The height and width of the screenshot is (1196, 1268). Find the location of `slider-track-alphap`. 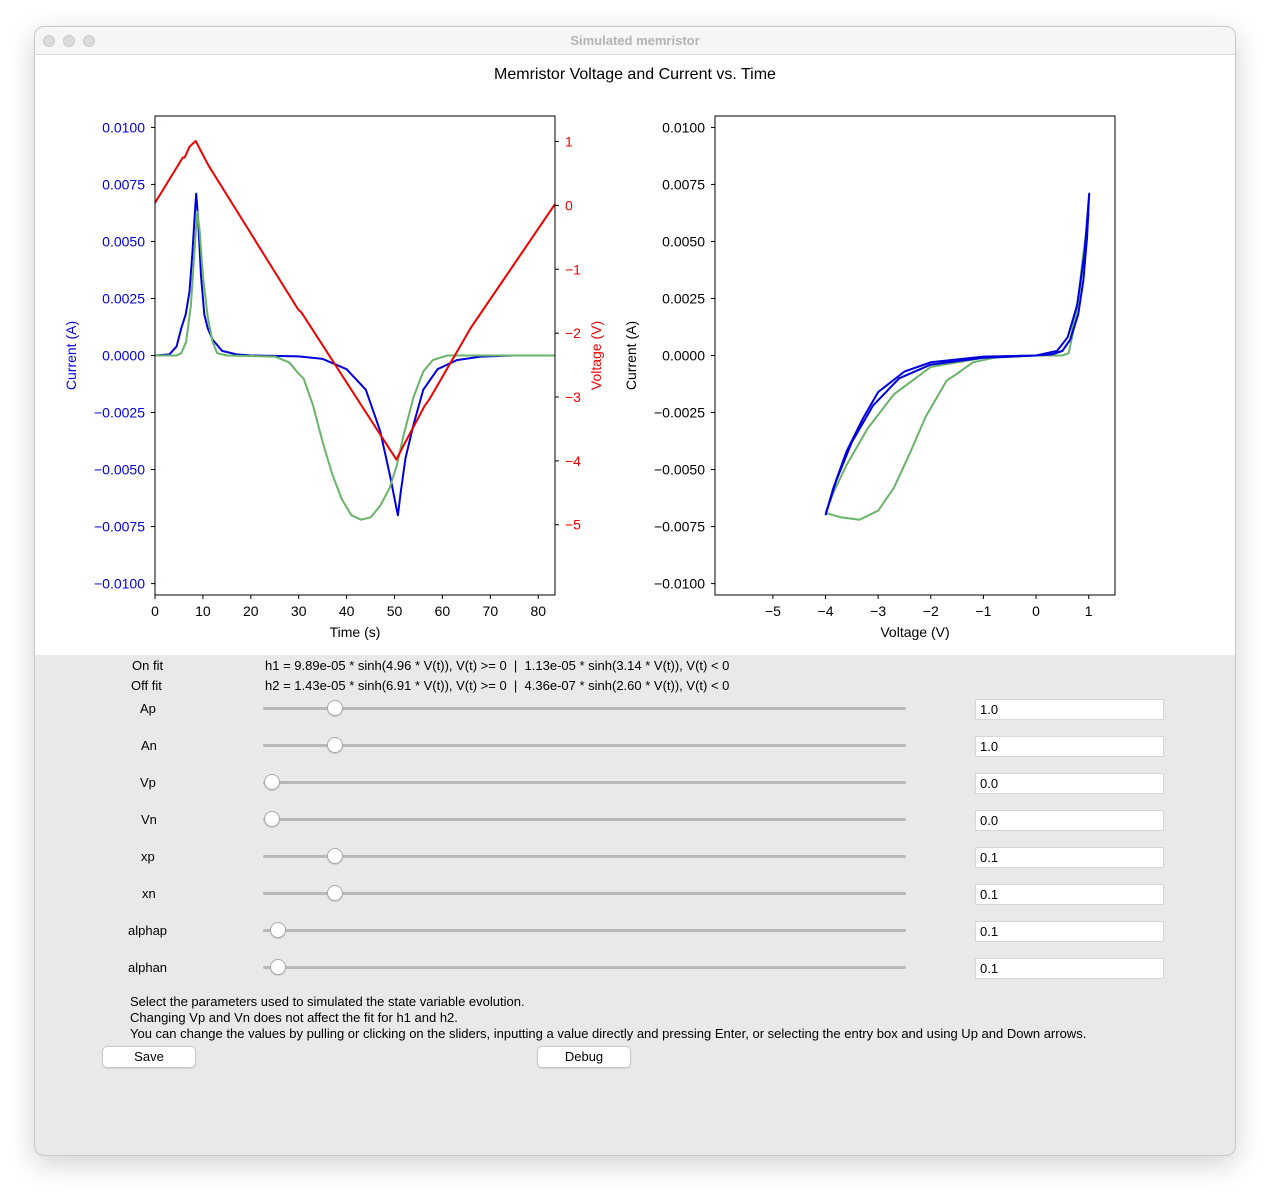

slider-track-alphap is located at coordinates (584, 930).